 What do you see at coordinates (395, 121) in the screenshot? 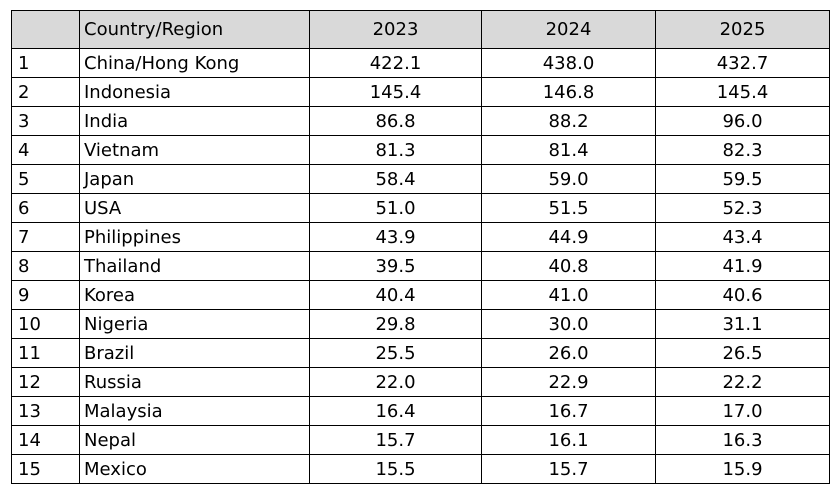
I see `value-2023-cell: 86.8` at bounding box center [395, 121].